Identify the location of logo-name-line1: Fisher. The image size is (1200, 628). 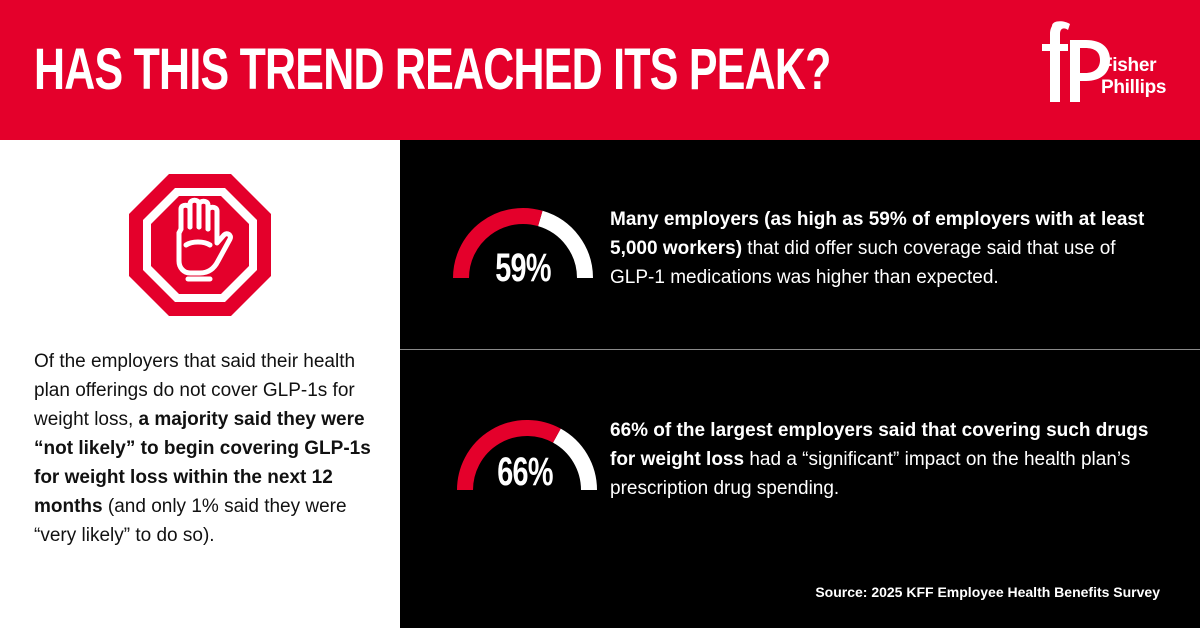
(1129, 65).